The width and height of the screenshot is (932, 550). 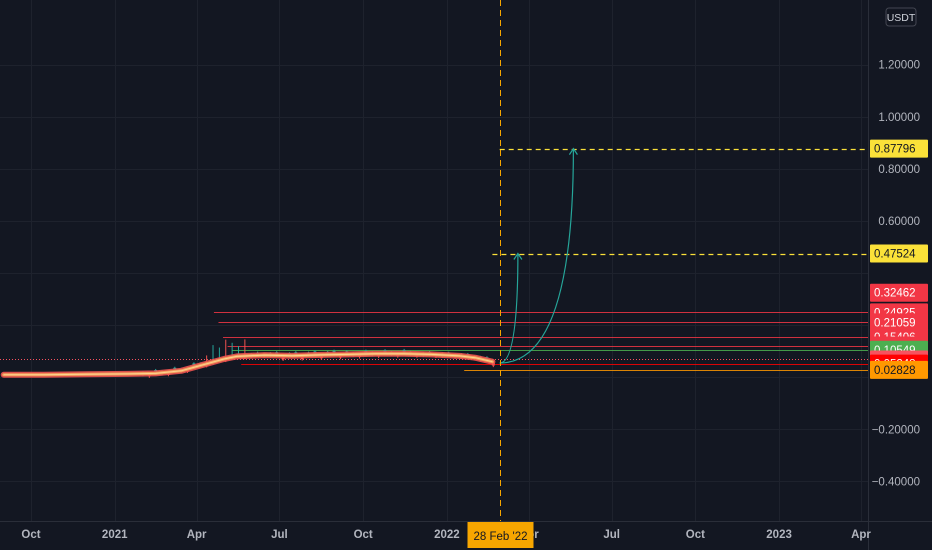 I want to click on crosshair-date-label: 28 Feb '22, so click(x=501, y=537).